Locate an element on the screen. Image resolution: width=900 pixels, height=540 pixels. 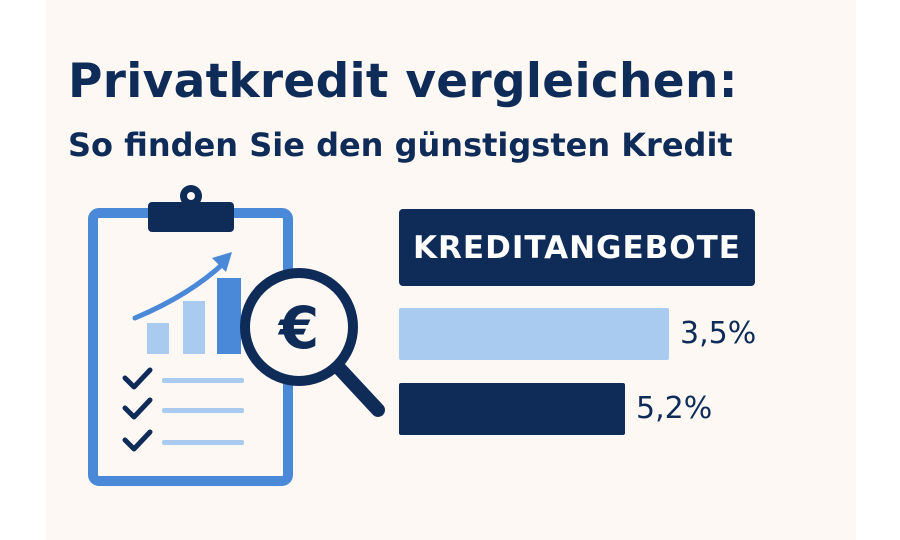
page-title: Privatkredit vergleichen: is located at coordinates (403, 81).